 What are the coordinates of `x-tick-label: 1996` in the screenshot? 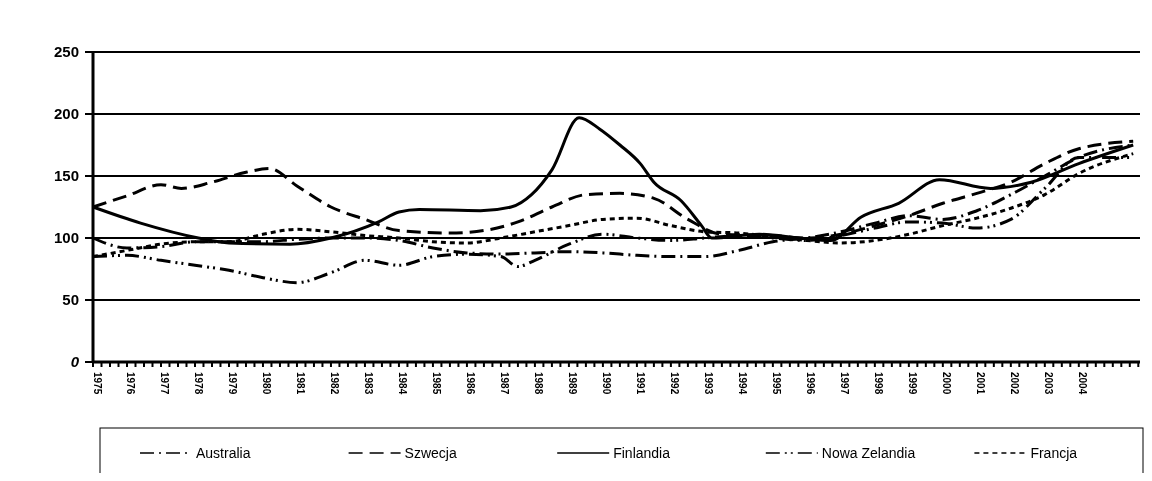 It's located at (811, 383).